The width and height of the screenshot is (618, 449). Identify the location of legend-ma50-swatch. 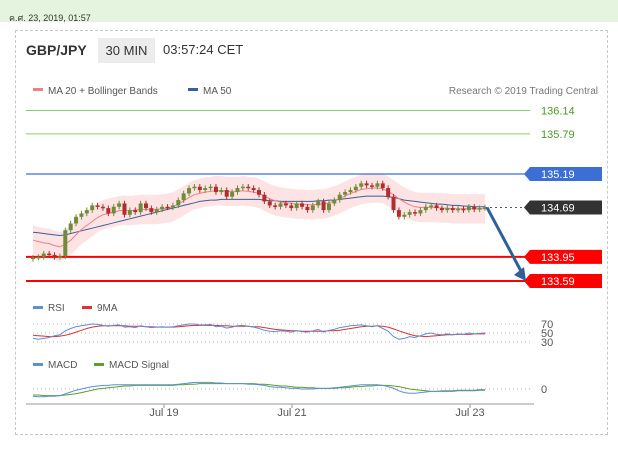
(193, 89).